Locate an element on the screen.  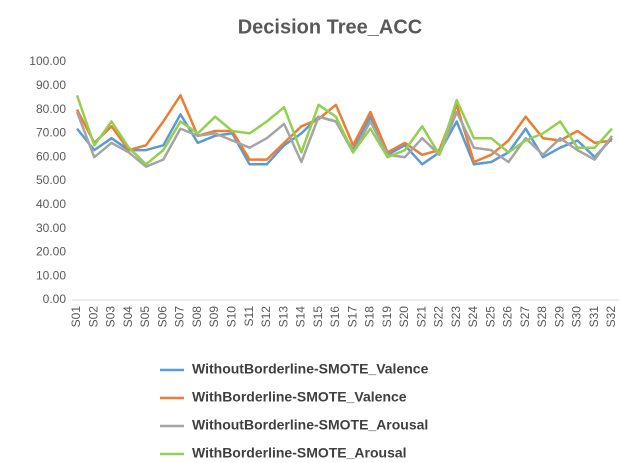
legend-label: WithoutBorderline-SMOTE_Arousal is located at coordinates (310, 425).